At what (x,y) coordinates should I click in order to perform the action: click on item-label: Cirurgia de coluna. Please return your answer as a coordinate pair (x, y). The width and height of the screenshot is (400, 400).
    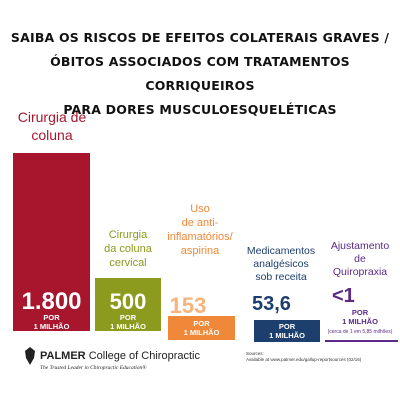
    Looking at the image, I should click on (52, 126).